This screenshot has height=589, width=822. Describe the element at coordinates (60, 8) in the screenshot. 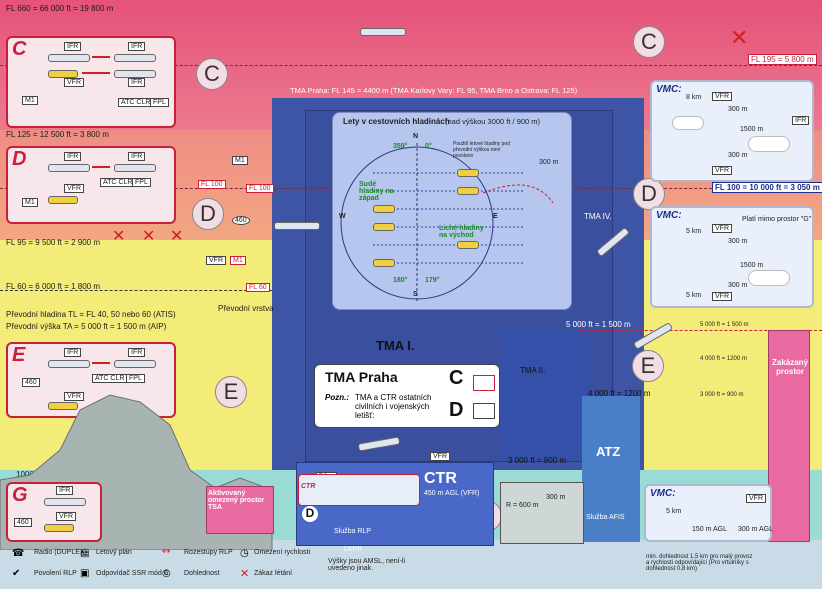

I see `fl660-label: FL 660 = 66 000 ft = 19 800 m` at that location.